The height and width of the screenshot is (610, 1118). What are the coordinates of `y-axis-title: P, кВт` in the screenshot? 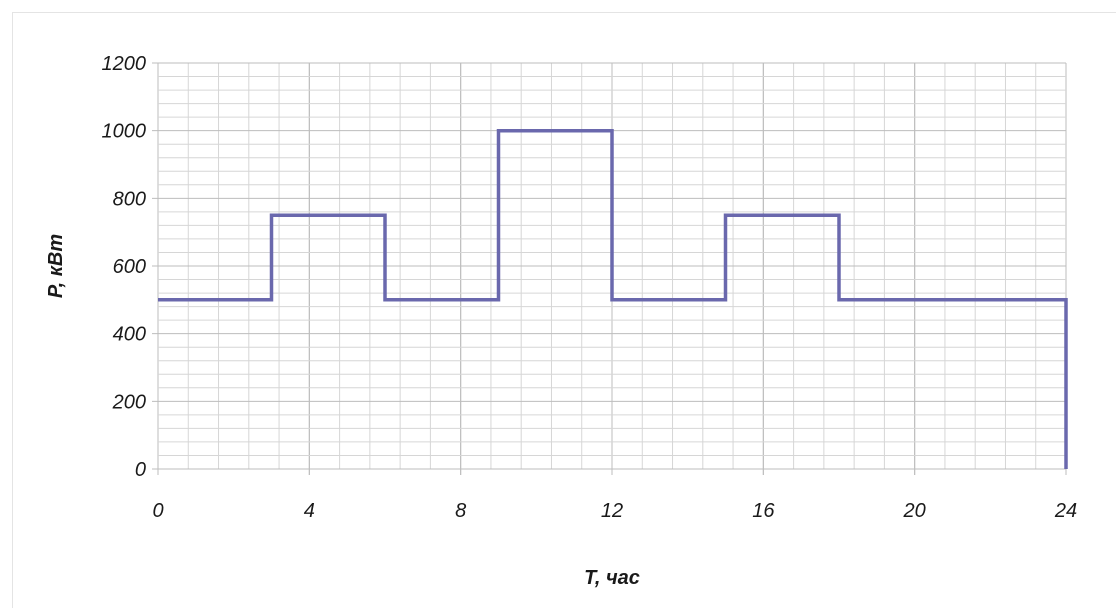 It's located at (56, 266).